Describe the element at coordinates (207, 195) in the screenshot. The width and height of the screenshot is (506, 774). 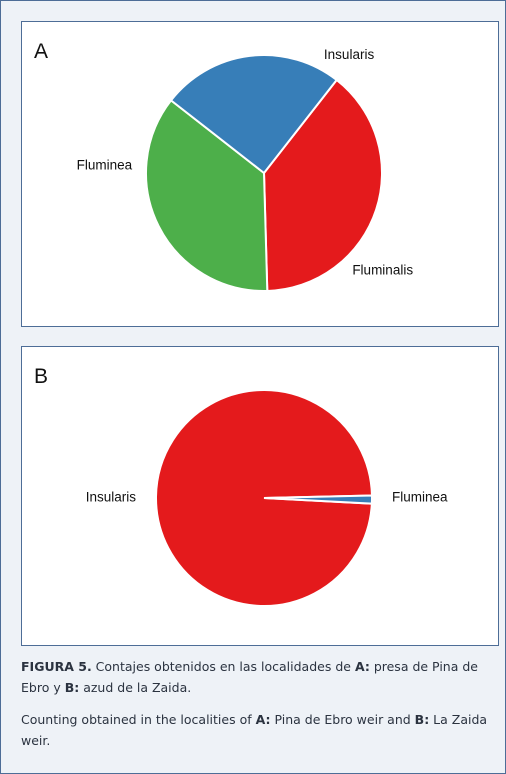
I see `pie-slice-fluminalis` at that location.